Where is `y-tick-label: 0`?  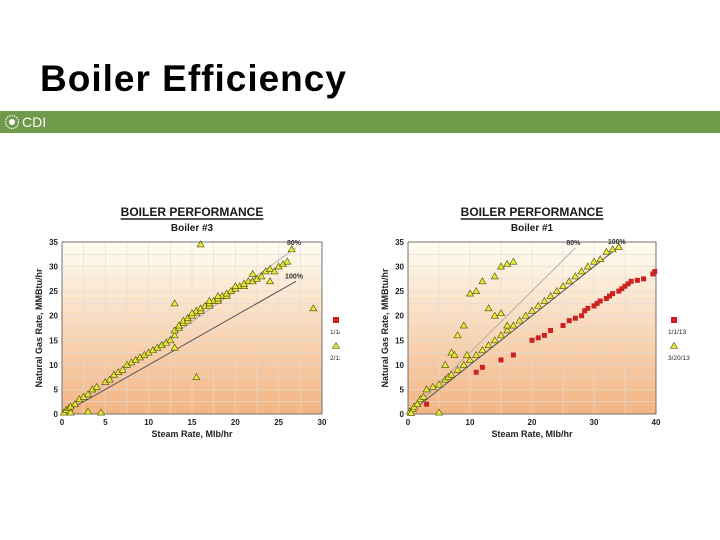 y-tick-label: 0 is located at coordinates (56, 414).